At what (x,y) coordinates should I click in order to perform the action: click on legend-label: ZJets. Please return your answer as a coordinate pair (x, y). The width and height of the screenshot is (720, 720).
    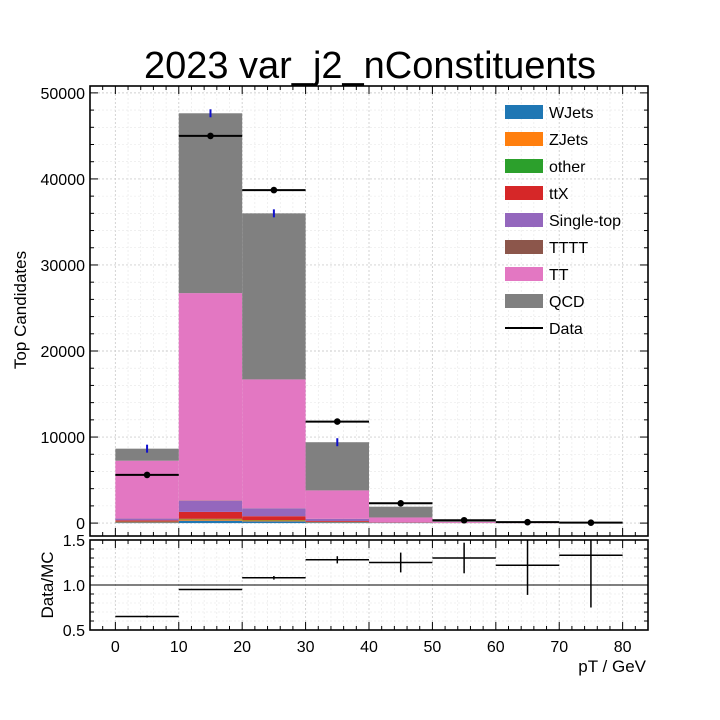
    Looking at the image, I should click on (568, 140).